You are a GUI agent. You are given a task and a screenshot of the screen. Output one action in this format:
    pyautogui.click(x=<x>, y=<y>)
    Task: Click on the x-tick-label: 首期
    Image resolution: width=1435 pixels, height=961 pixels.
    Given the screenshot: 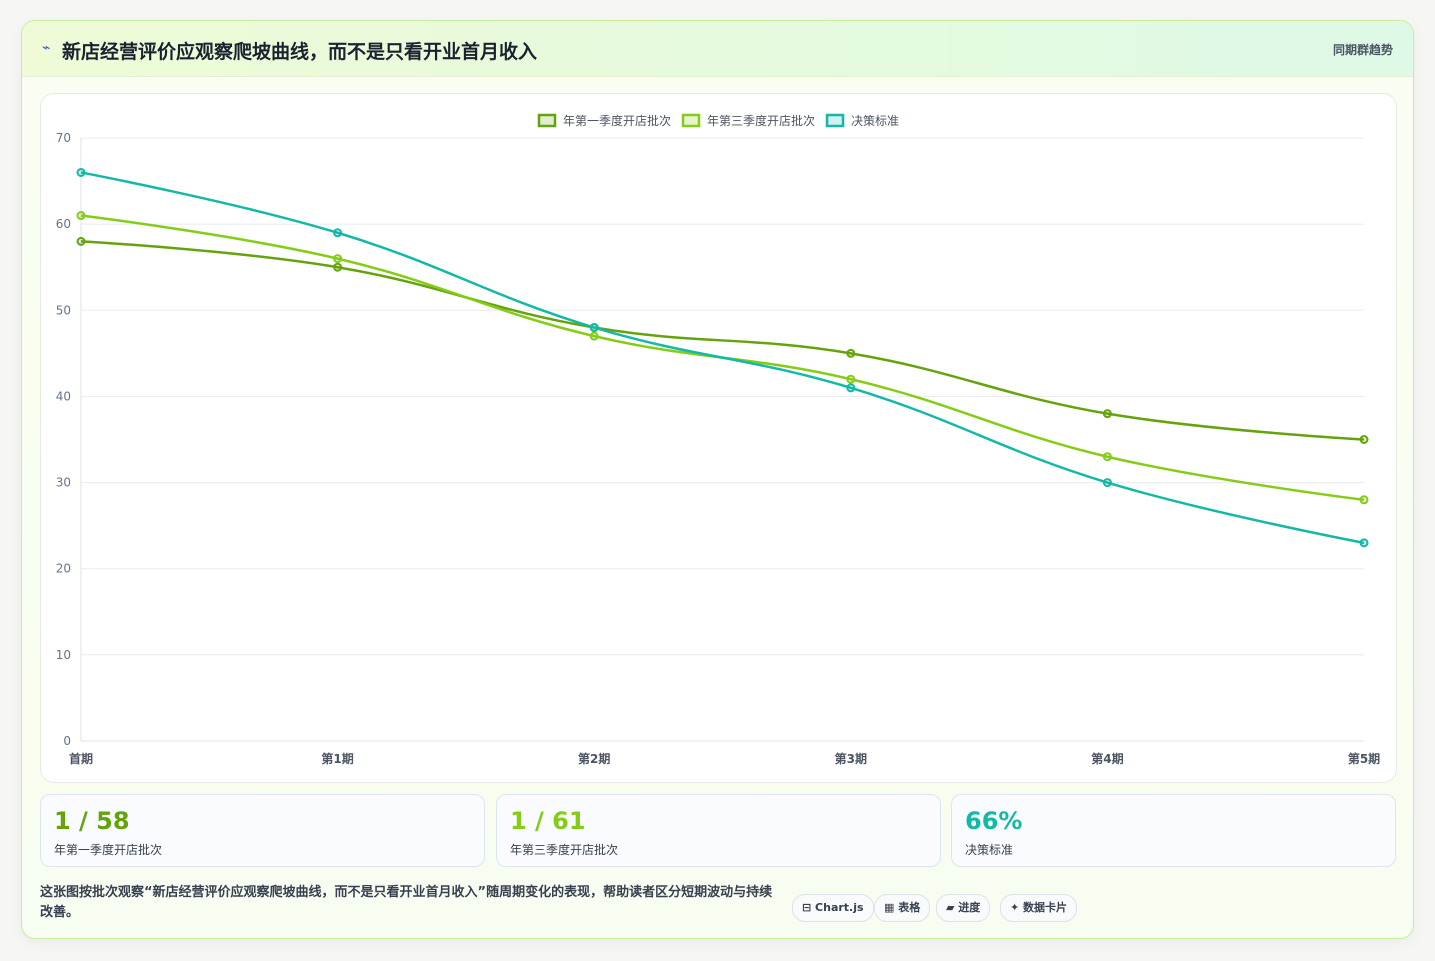 What is the action you would take?
    pyautogui.click(x=81, y=758)
    